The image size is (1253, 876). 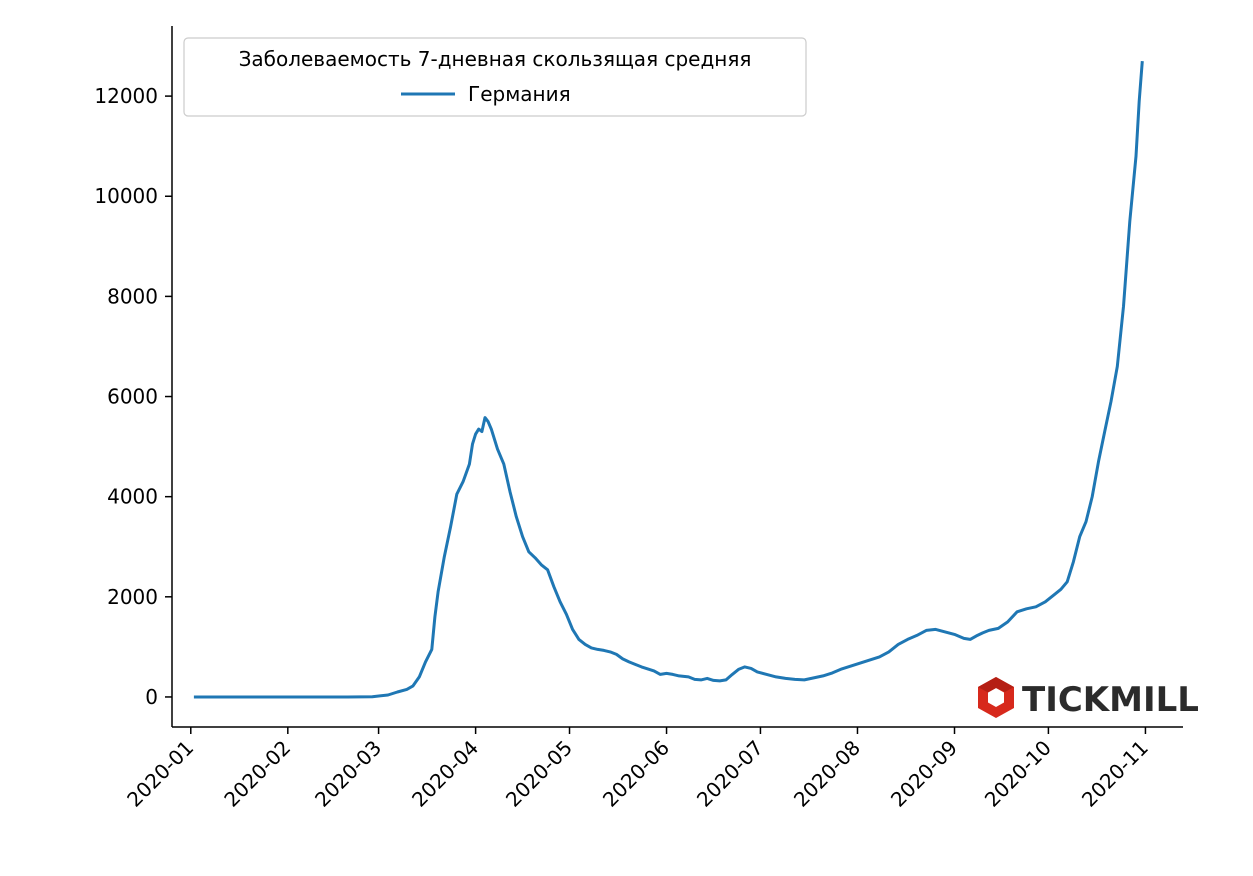 I want to click on tickmill-logo: TICKMILL, so click(x=1088, y=698).